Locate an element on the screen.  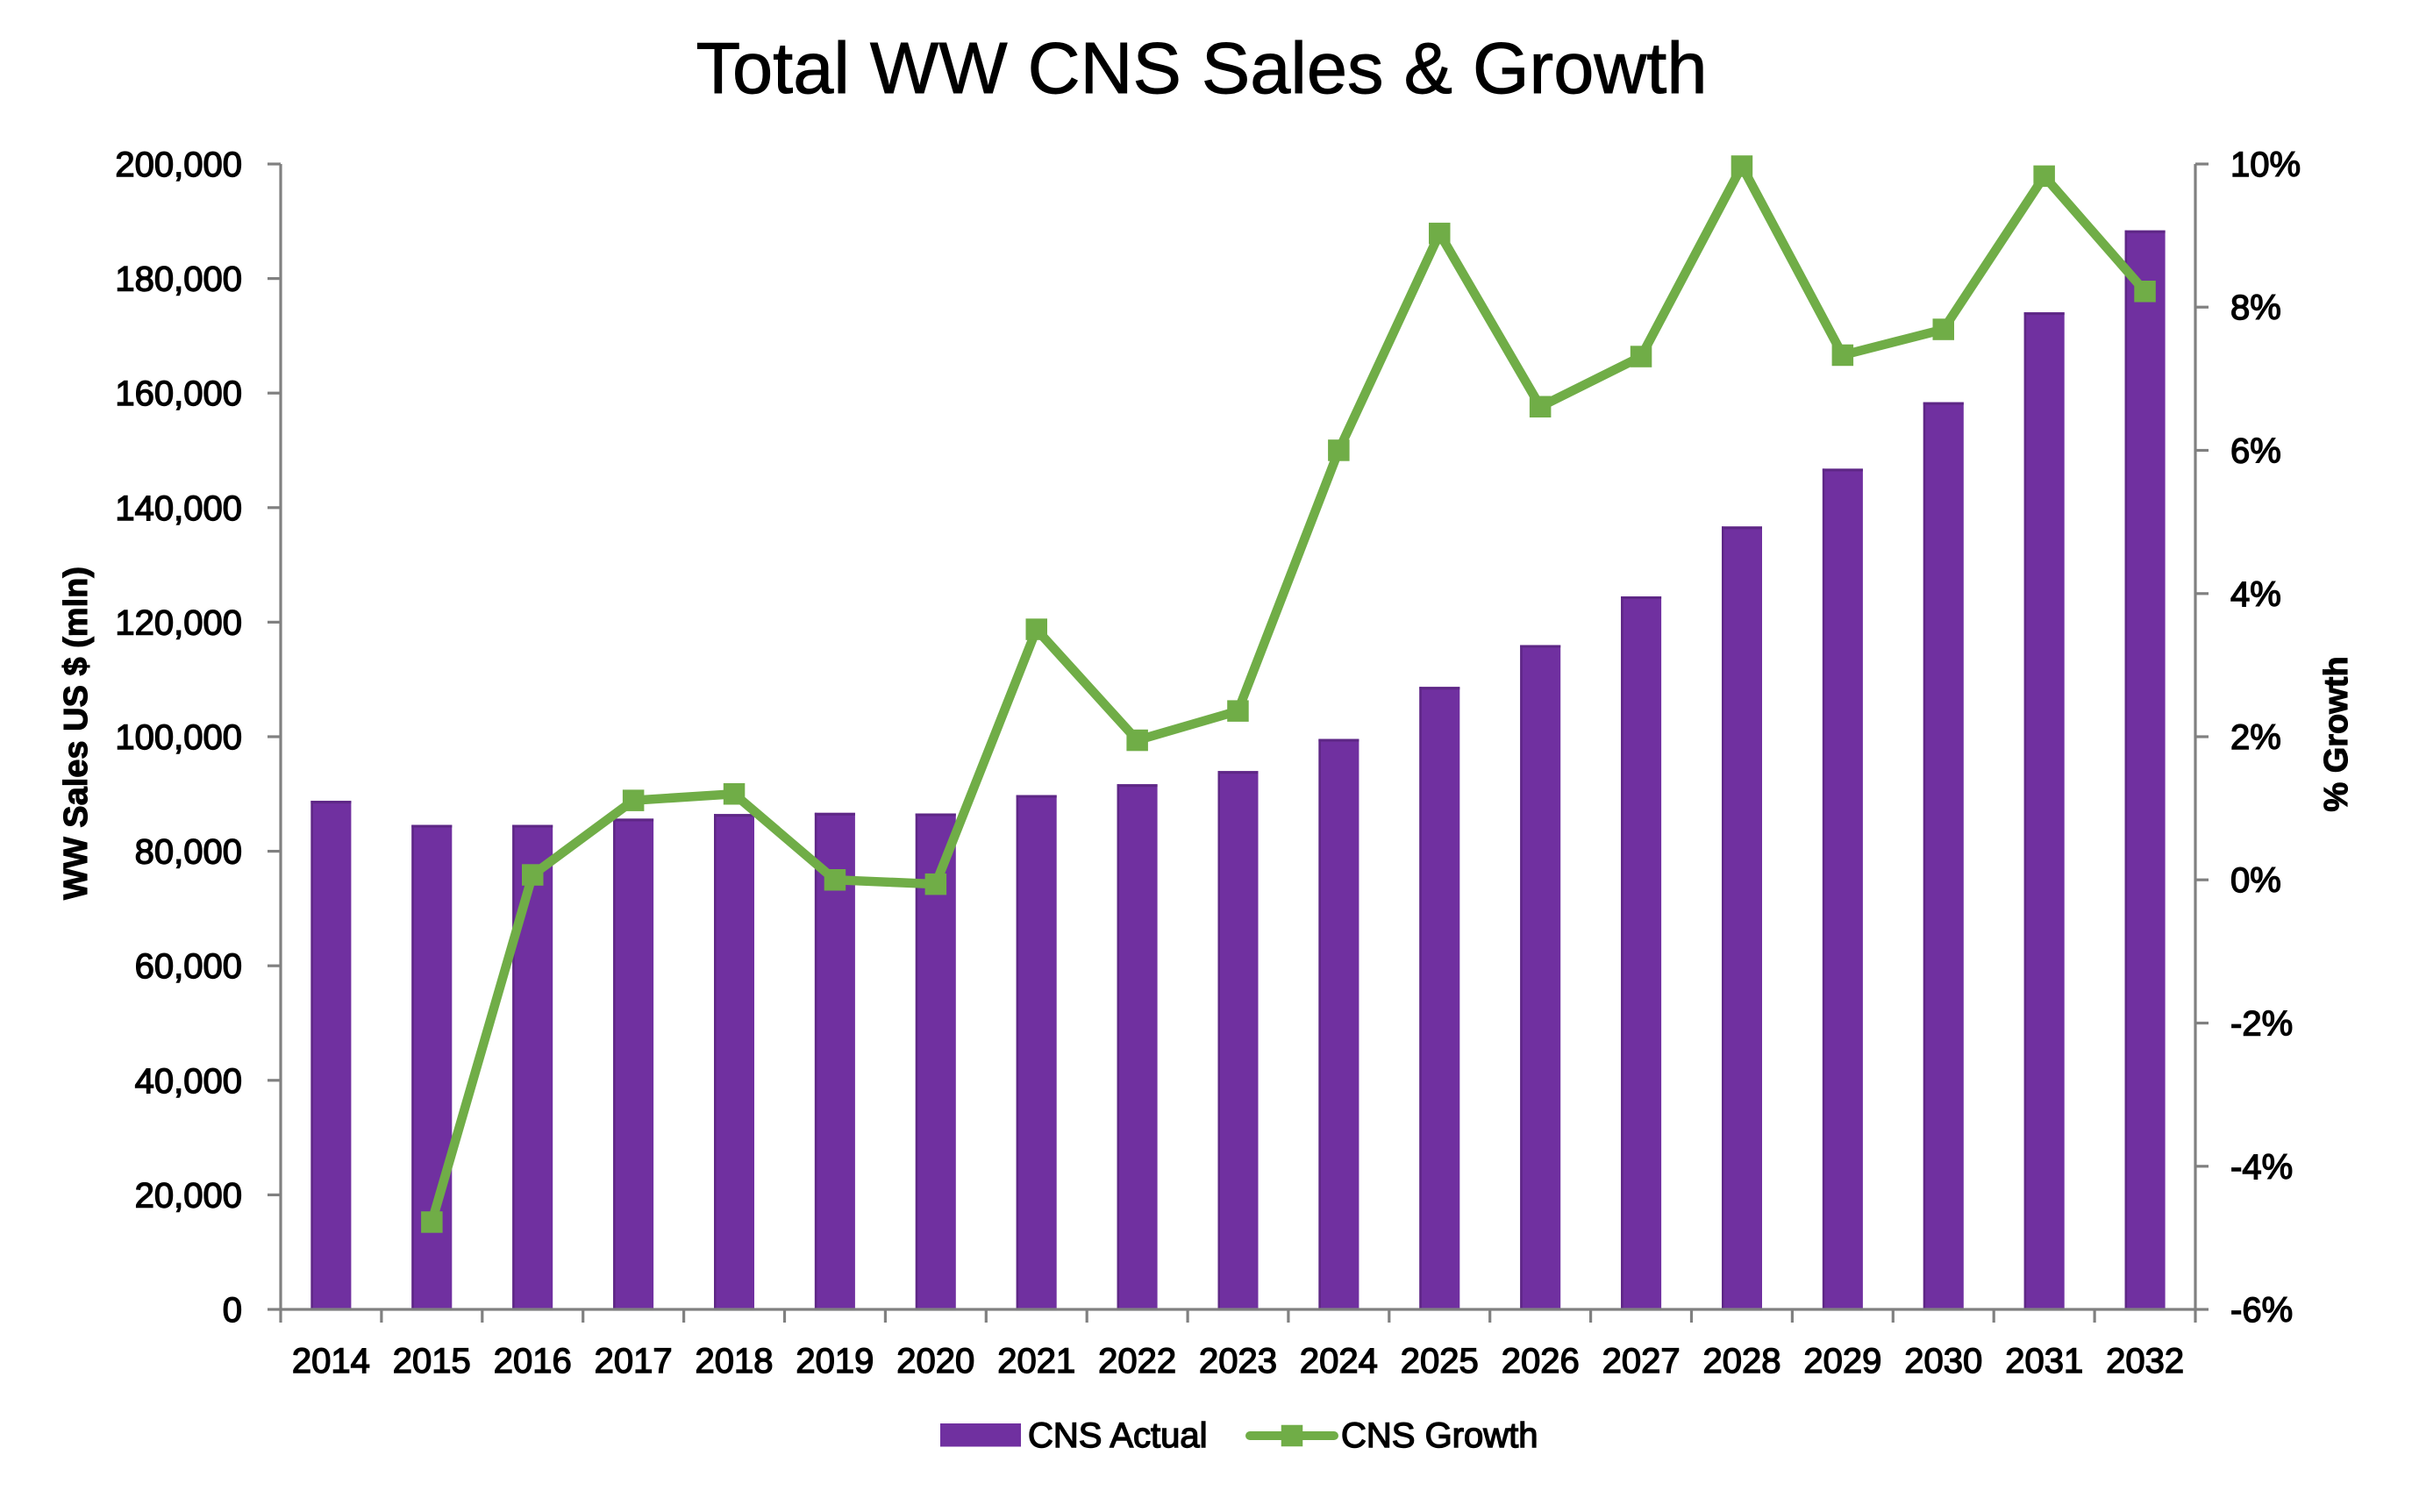
svg-text: 2026 is located at coordinates (1541, 1361).